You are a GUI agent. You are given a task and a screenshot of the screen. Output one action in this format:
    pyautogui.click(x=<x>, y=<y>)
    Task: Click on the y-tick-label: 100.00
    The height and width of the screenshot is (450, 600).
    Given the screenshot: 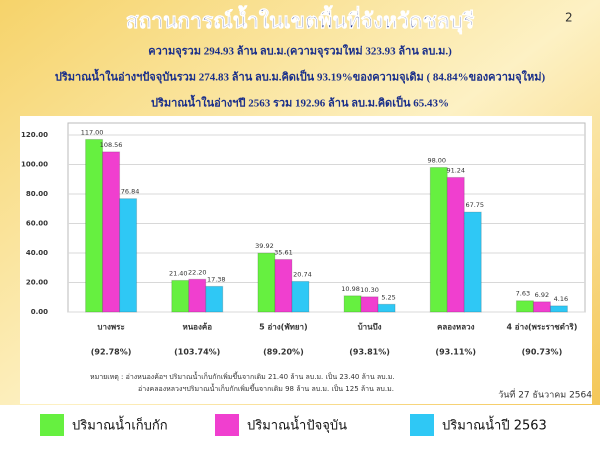 What is the action you would take?
    pyautogui.click(x=34, y=165)
    